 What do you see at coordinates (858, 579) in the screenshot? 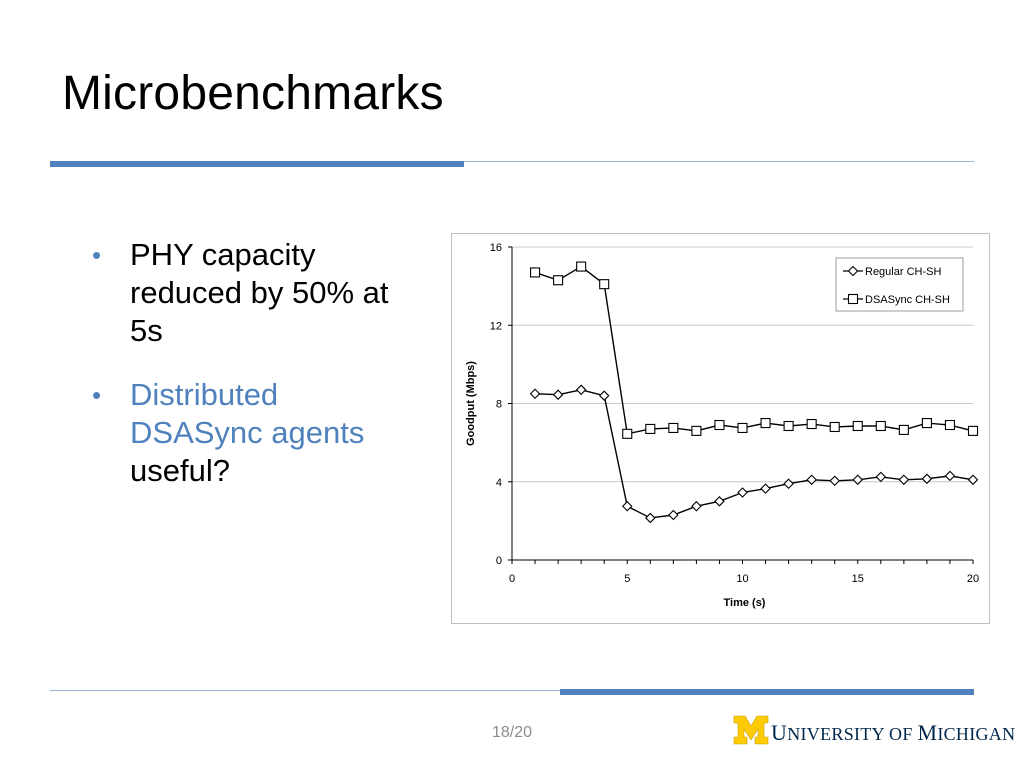
I see `x-tick-label: 15` at bounding box center [858, 579].